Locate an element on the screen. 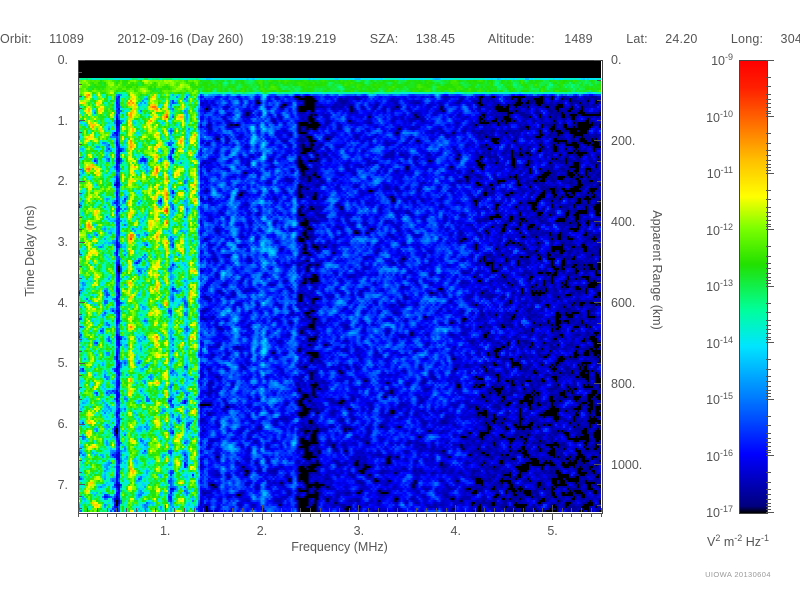  y-tick-label: 7. is located at coordinates (62, 484).